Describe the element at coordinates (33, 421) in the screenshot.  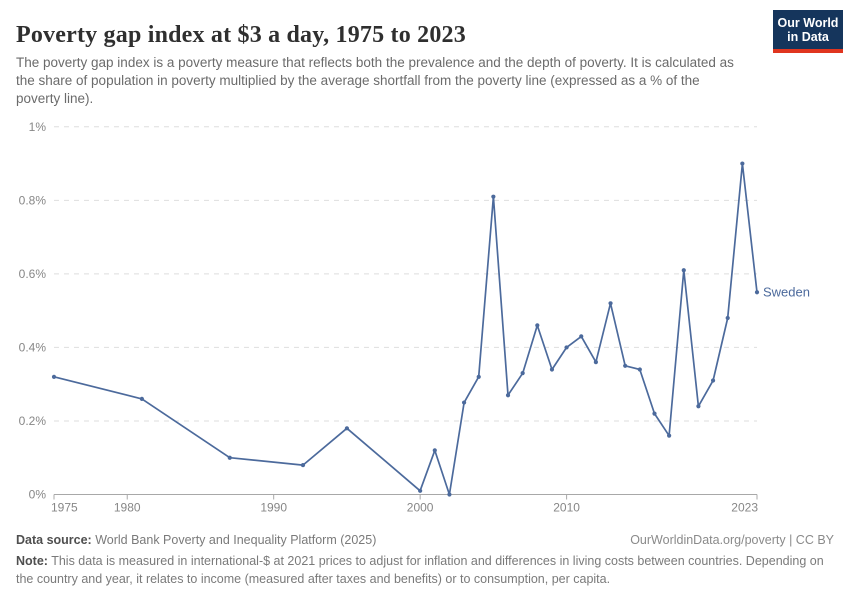
I see `y-tick-label: 0.2%` at that location.